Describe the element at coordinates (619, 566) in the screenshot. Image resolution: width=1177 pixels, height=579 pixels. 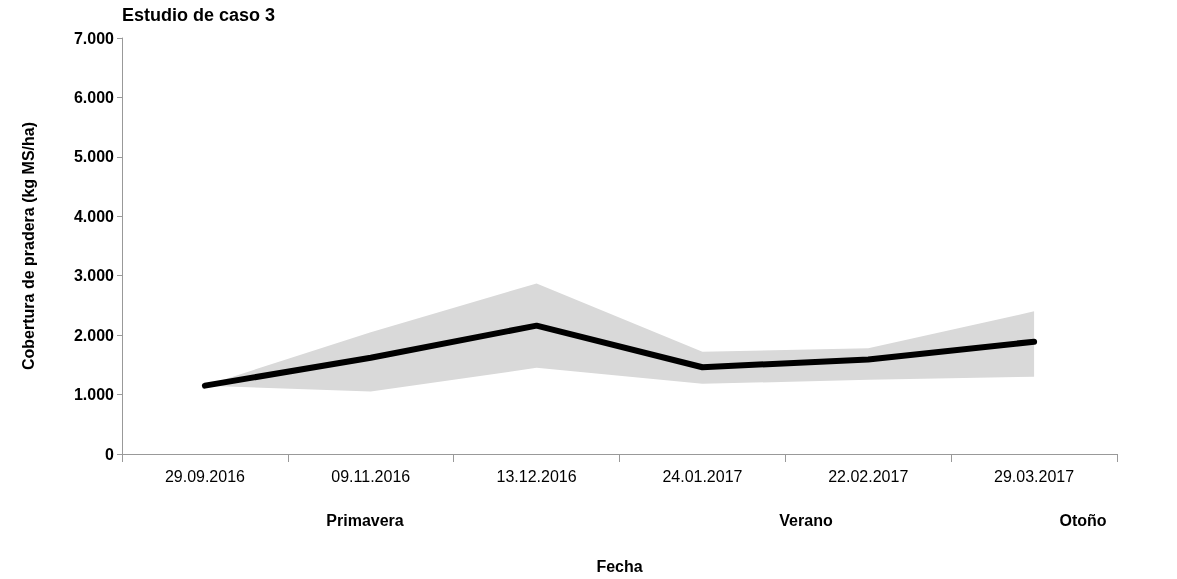
I see `x-axis-title: Fecha` at that location.